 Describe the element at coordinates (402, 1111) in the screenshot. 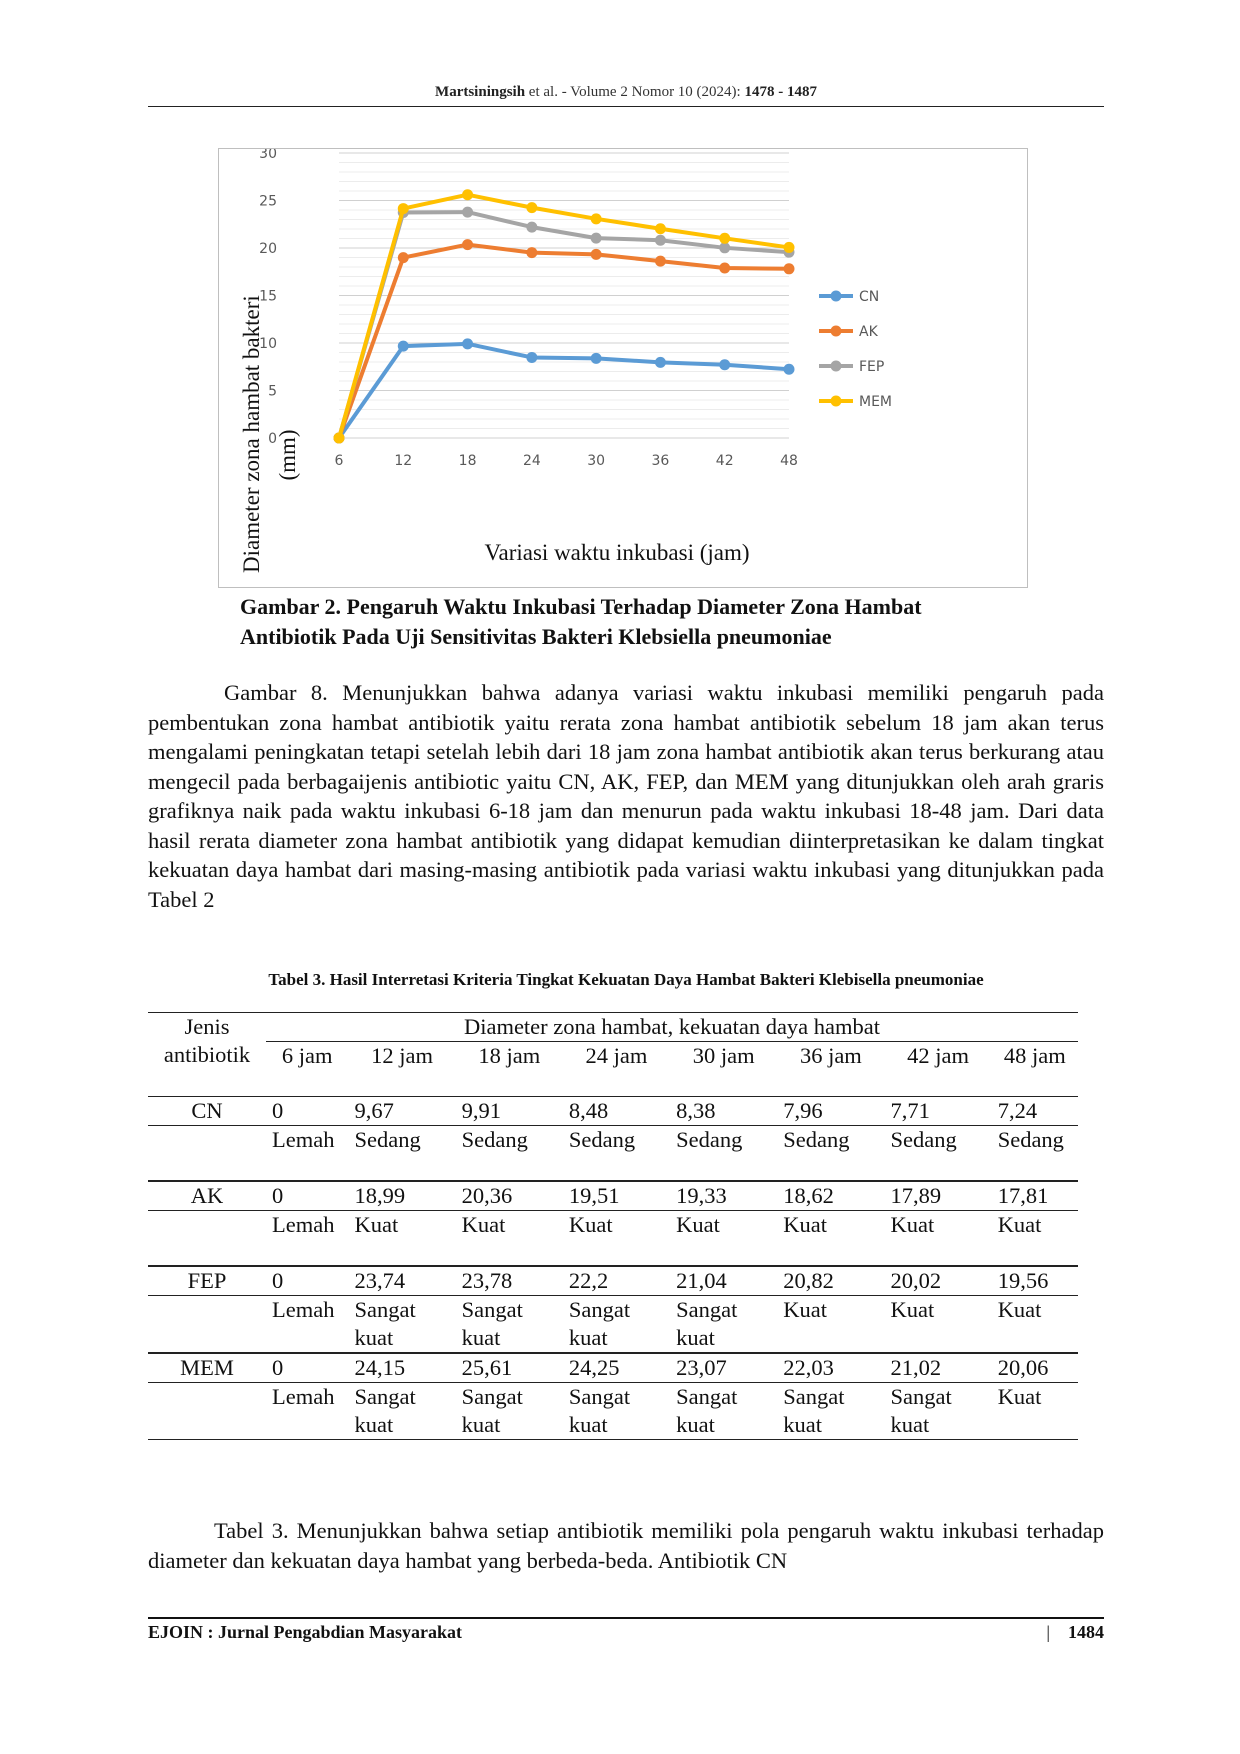

I see `diameter-cell: 9,67` at that location.